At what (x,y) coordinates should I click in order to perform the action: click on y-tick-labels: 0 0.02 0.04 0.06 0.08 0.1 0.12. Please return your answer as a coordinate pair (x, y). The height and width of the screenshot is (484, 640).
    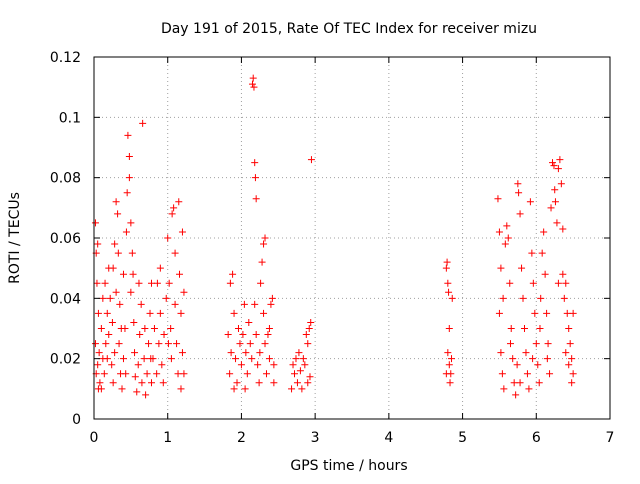
    Looking at the image, I should click on (65, 239).